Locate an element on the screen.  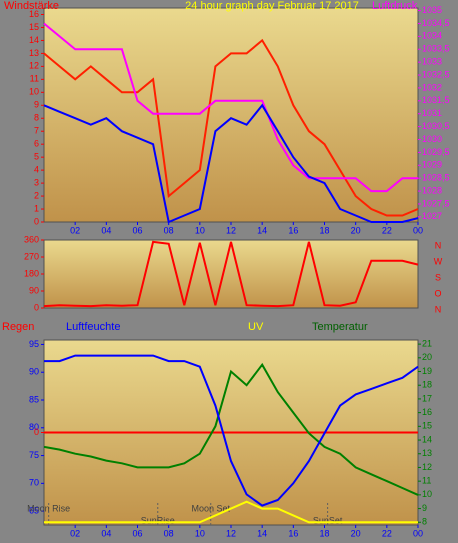
y2-tick-label: 19 is located at coordinates (427, 371).